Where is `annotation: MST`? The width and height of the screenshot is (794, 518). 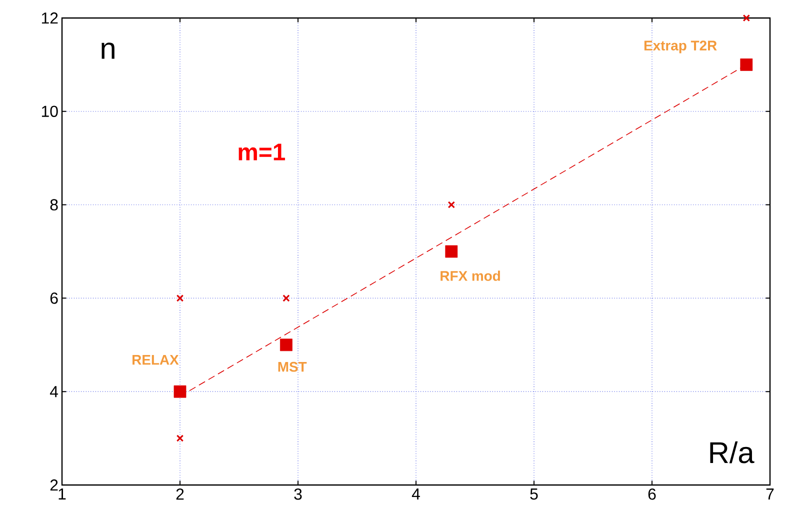 annotation: MST is located at coordinates (292, 367).